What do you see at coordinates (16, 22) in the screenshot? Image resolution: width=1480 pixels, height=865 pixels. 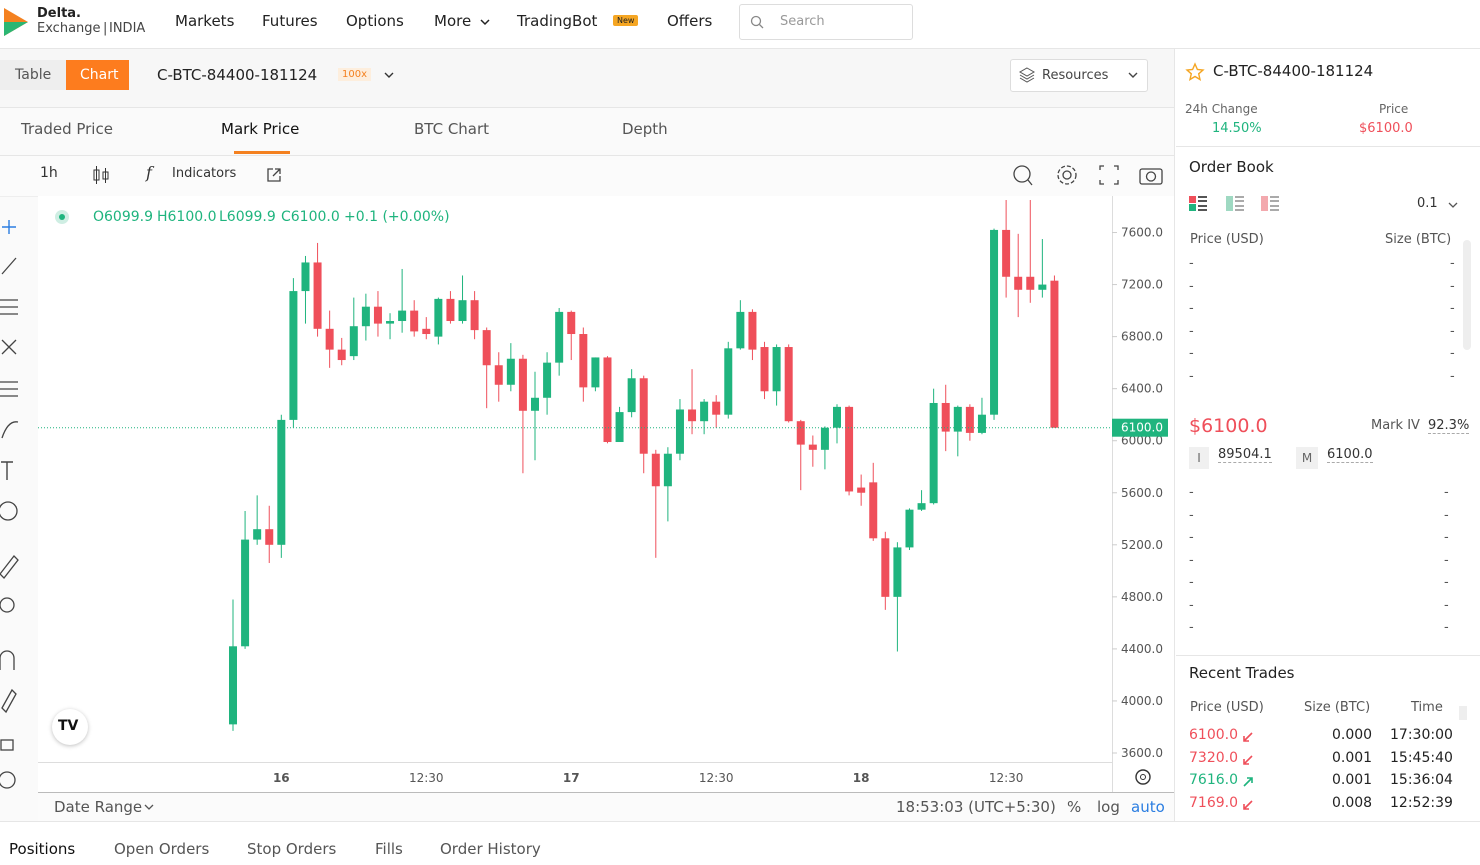 I see `logo-icon` at bounding box center [16, 22].